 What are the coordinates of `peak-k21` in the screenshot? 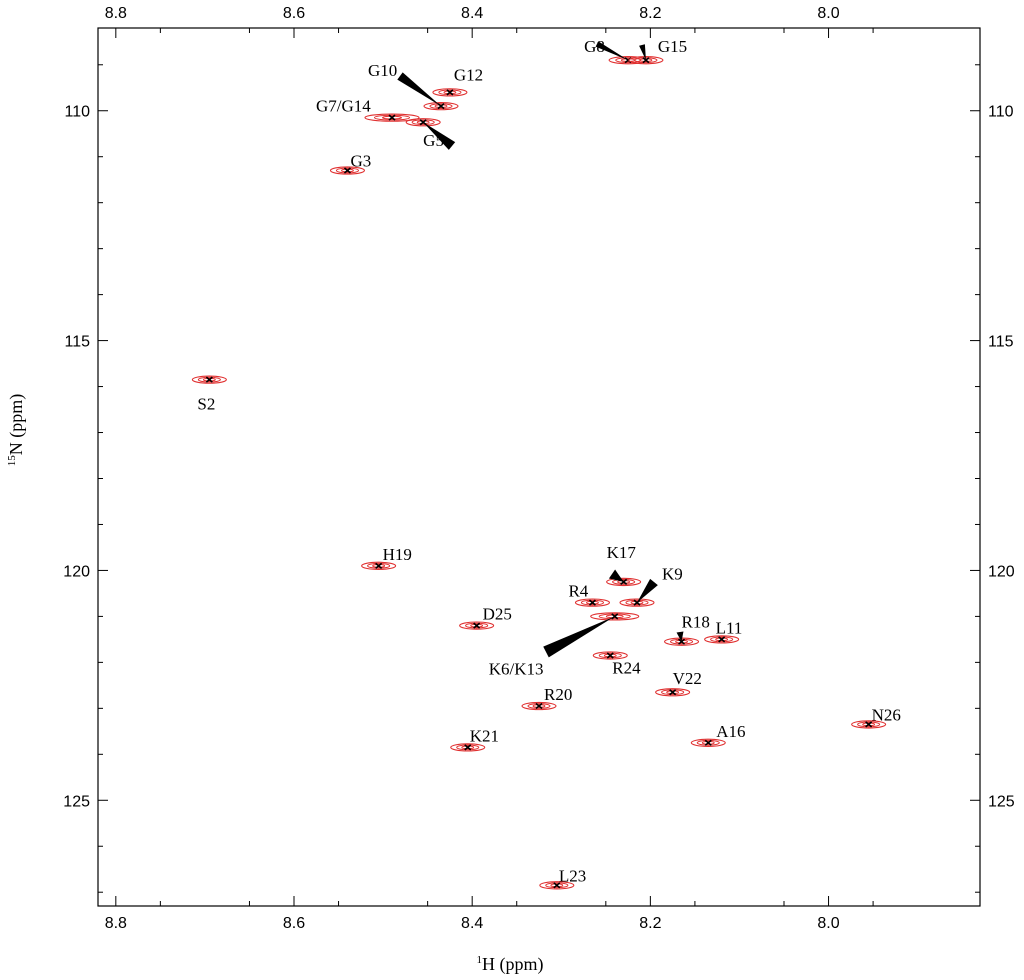 It's located at (468, 747).